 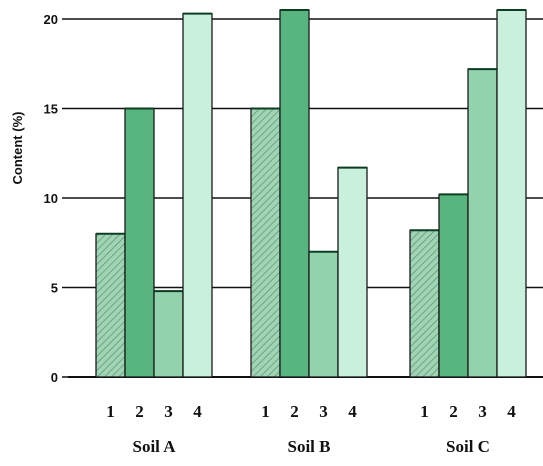 I want to click on group-label: Soil C, so click(x=468, y=446).